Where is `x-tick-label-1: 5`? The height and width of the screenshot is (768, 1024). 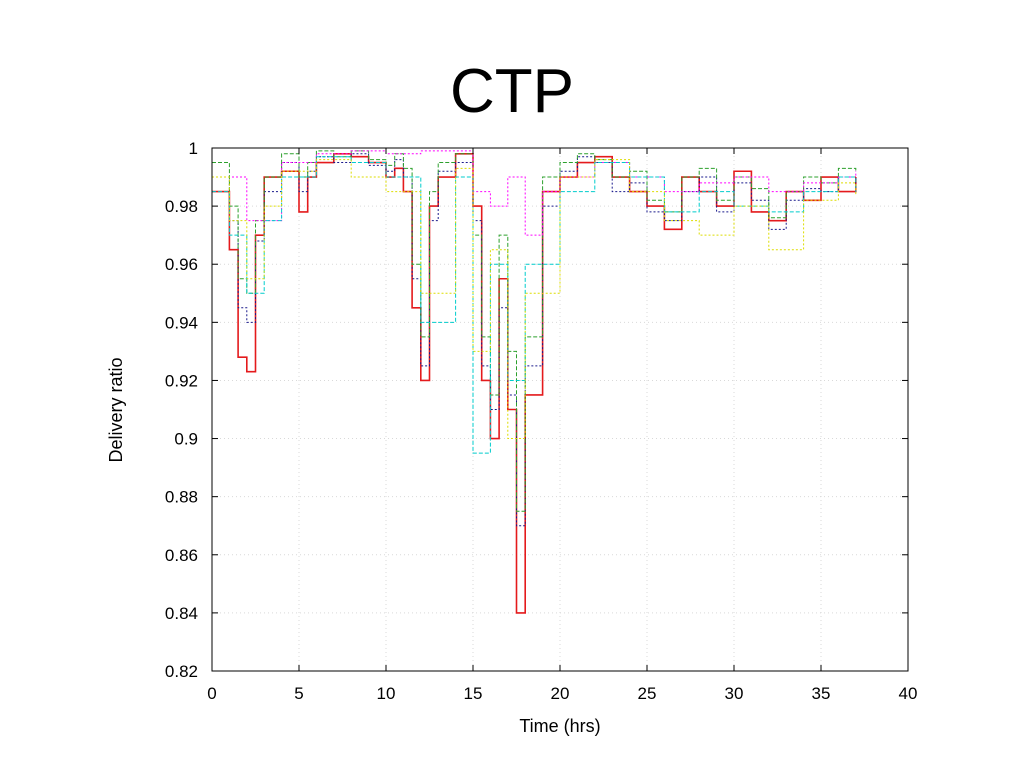 x-tick-label-1: 5 is located at coordinates (298, 693).